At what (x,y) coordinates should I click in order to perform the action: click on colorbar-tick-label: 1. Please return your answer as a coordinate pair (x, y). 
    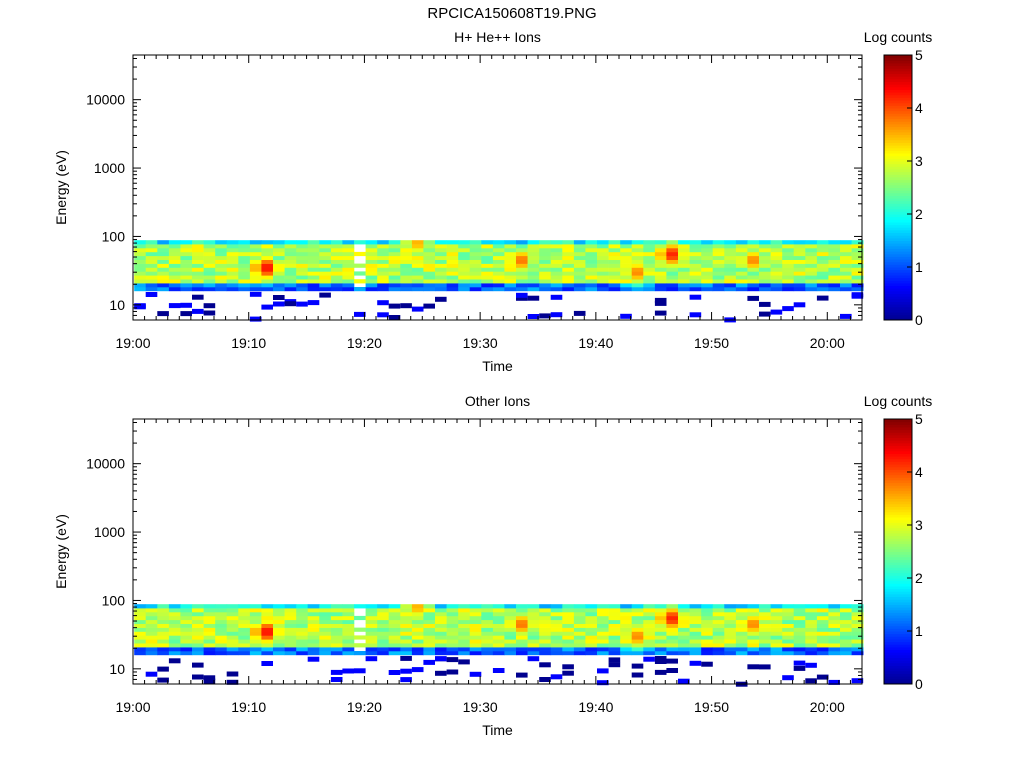
    Looking at the image, I should click on (919, 631).